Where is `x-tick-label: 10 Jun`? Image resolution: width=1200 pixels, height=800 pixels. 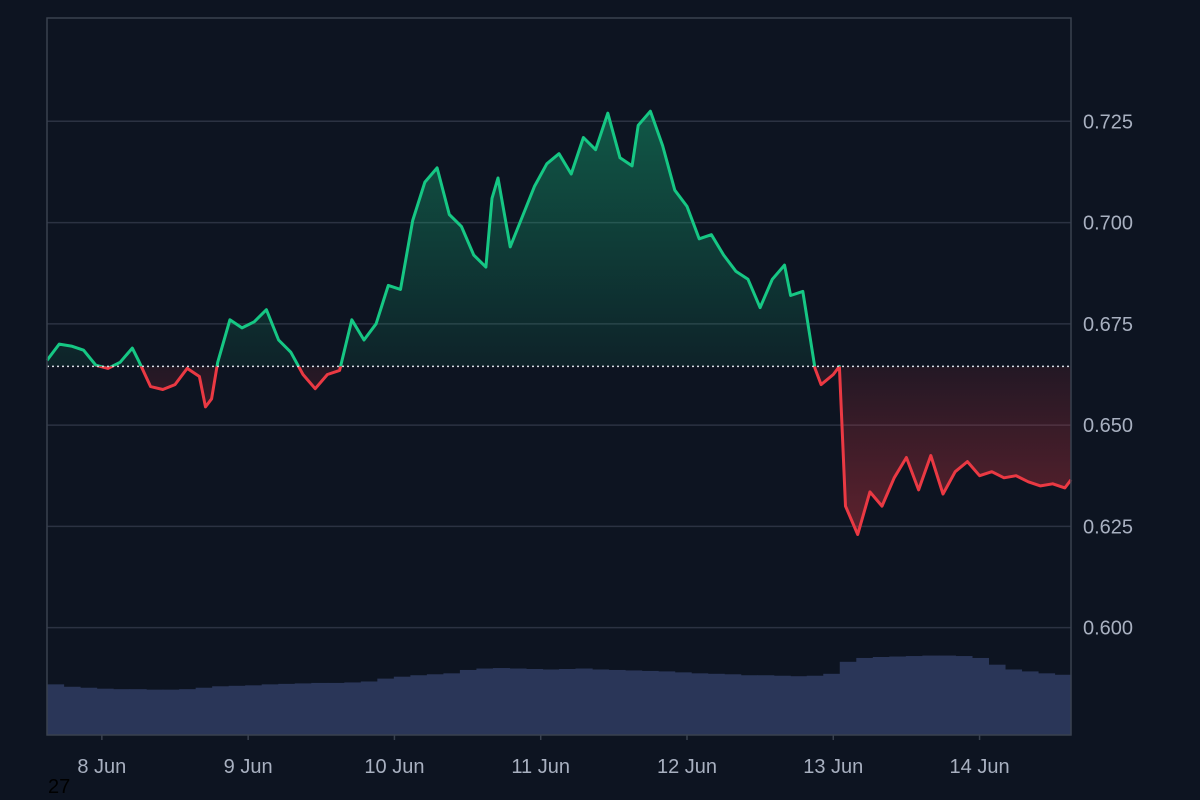 x-tick-label: 10 Jun is located at coordinates (394, 767).